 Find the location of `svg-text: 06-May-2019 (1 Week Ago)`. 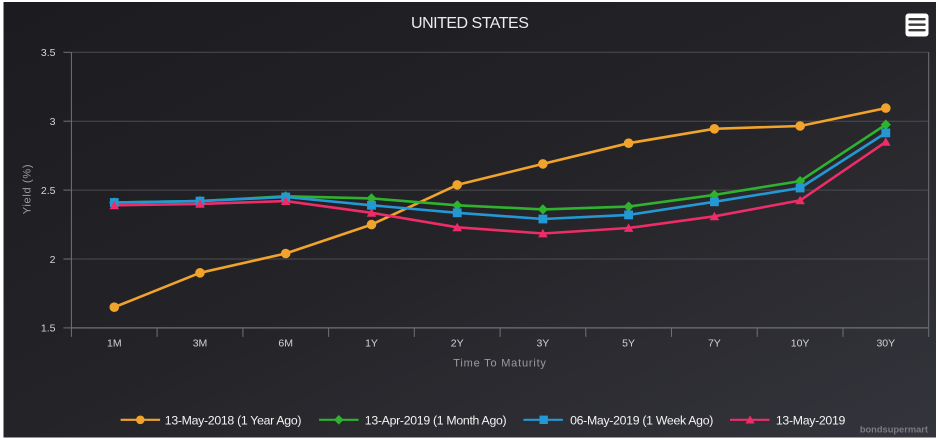

svg-text: 06-May-2019 (1 Week Ago) is located at coordinates (641, 420).